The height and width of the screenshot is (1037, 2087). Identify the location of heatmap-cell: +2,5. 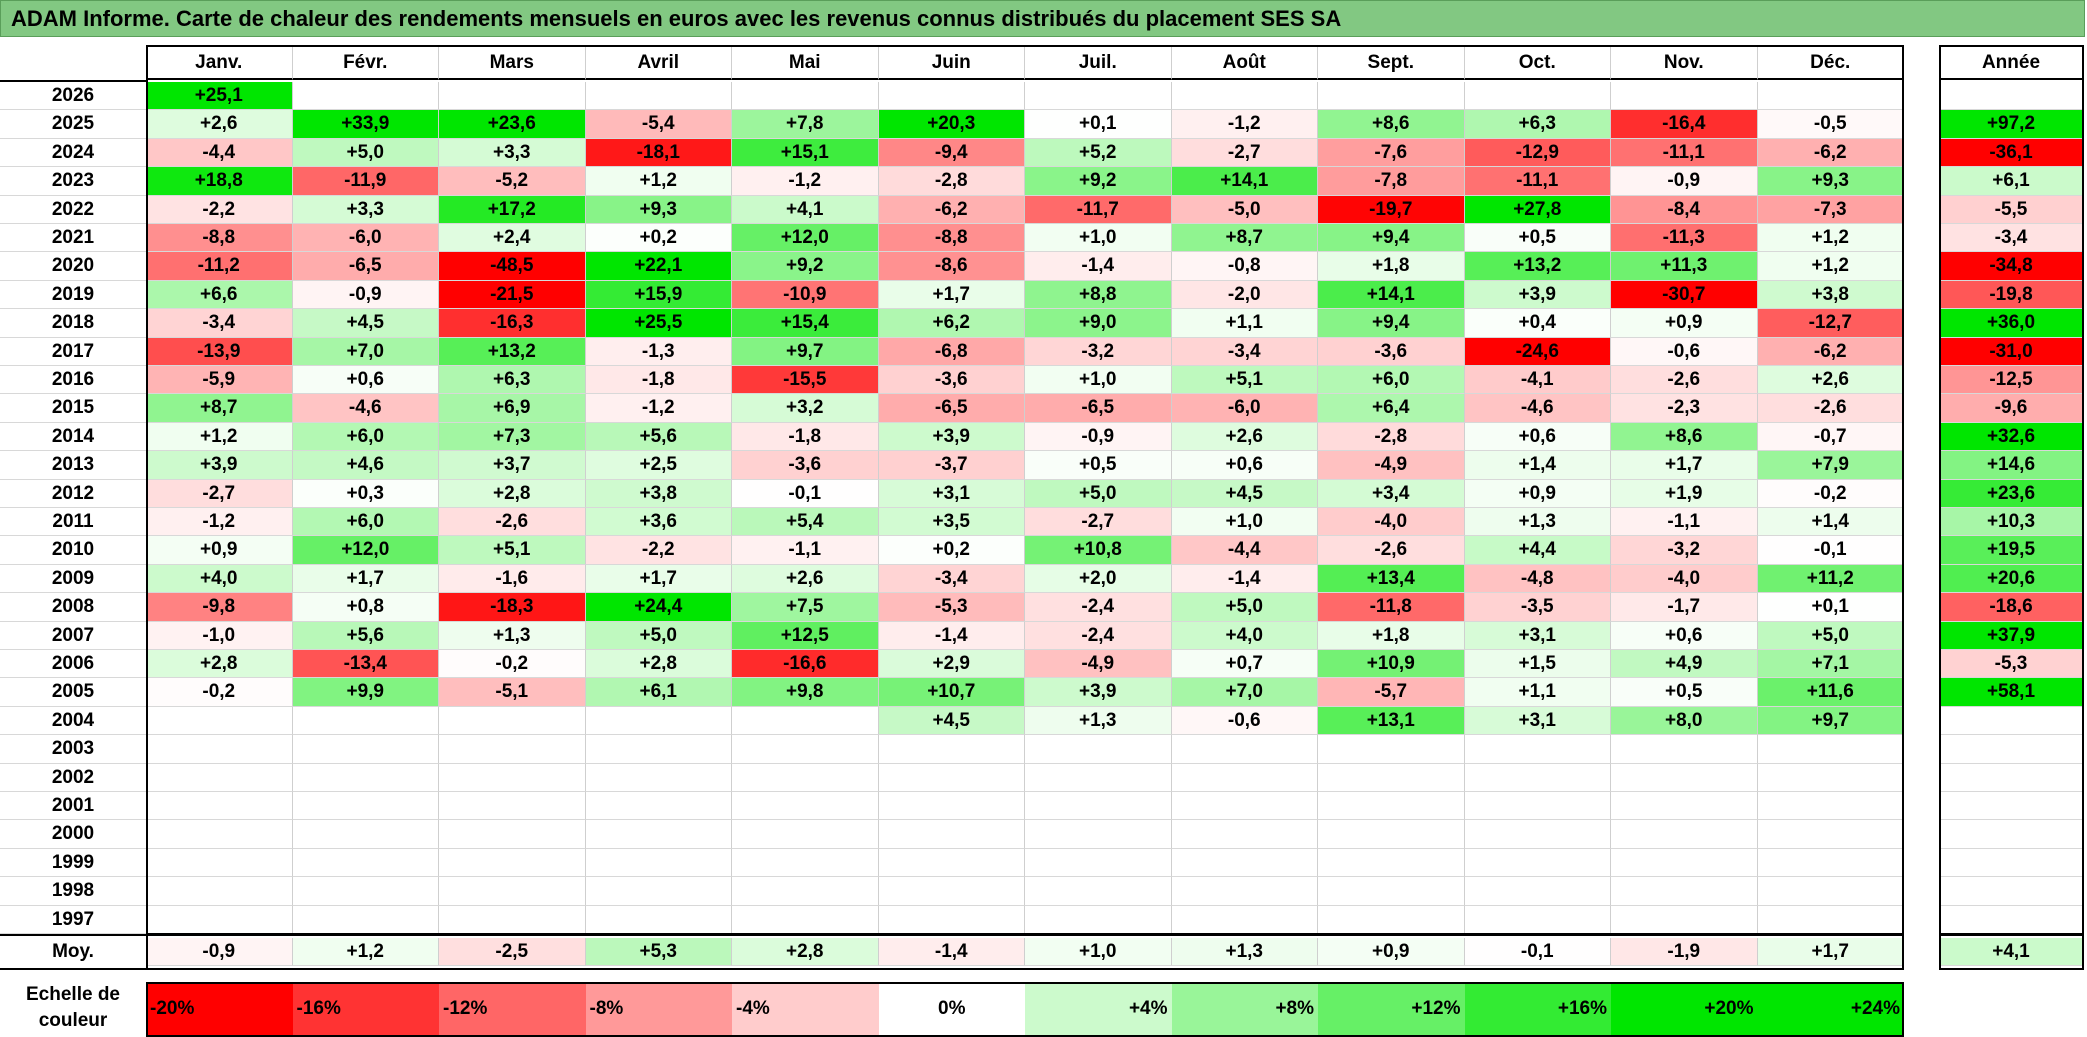
(658, 465).